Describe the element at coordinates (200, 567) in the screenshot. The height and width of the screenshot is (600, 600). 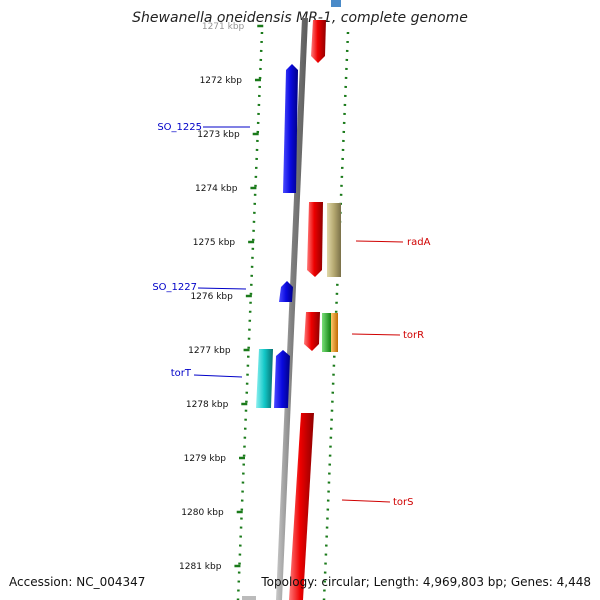
I see `kbp-tick-label: 1281 kbp` at that location.